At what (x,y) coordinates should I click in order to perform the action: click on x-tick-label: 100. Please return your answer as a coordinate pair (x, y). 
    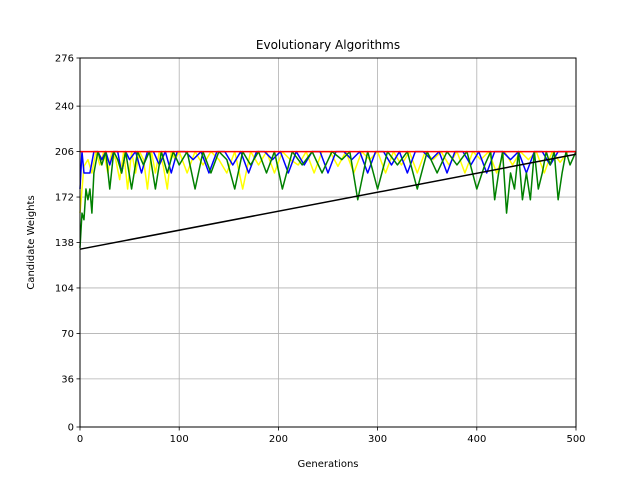
    Looking at the image, I should click on (179, 439).